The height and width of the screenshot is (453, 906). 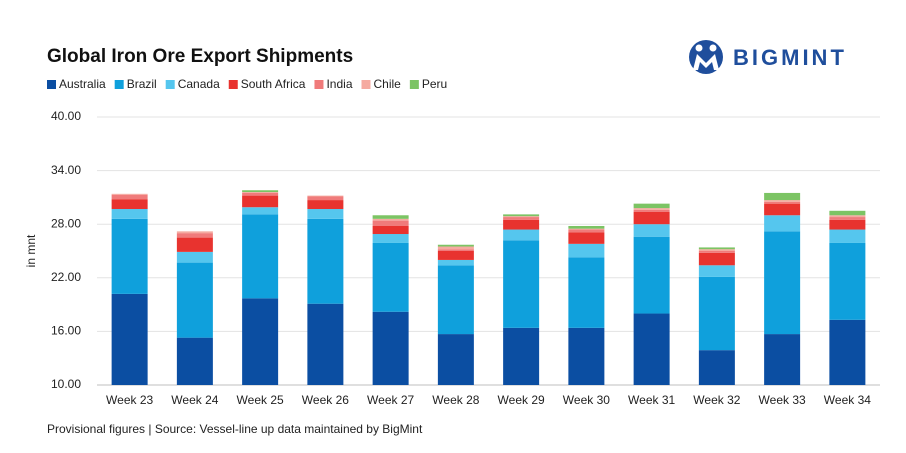 I want to click on x-tick-label: Week 29, so click(x=521, y=400).